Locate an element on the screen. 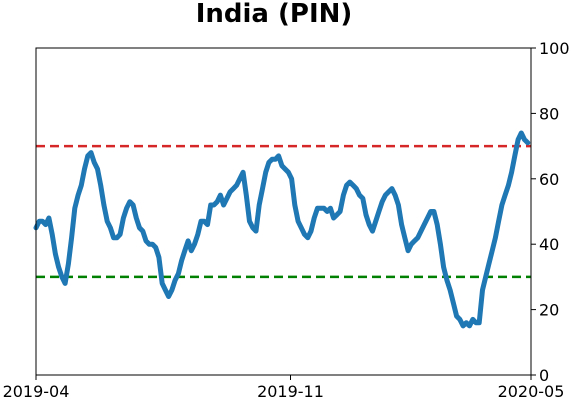 This screenshot has width=571, height=402. x-tick-label: 2019-04 is located at coordinates (36, 391).